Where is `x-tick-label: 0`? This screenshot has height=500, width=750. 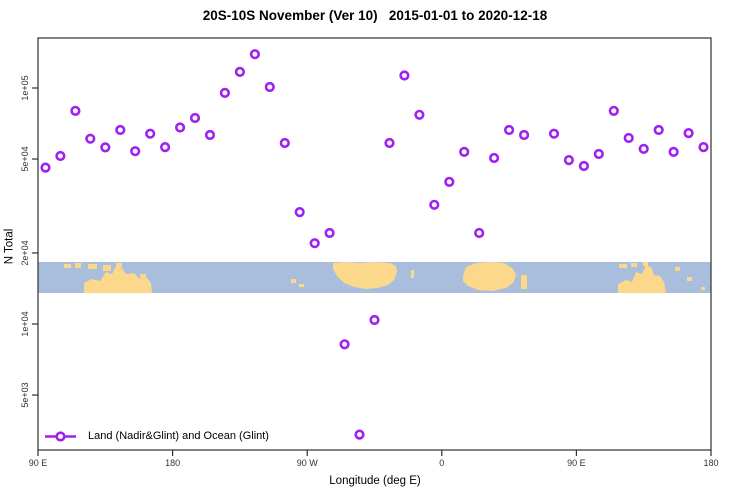 x-tick-label: 0 is located at coordinates (441, 463).